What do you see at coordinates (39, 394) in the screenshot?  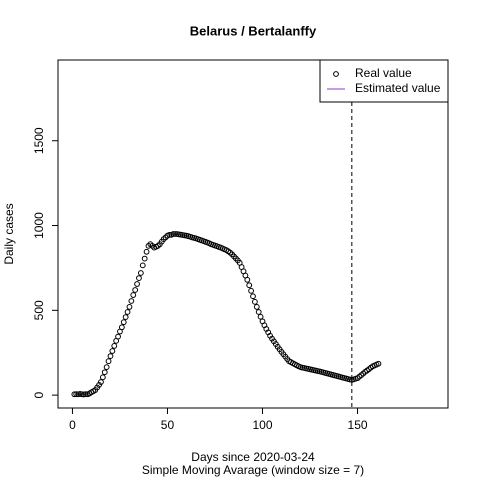 I see `y-tick-label: 0` at bounding box center [39, 394].